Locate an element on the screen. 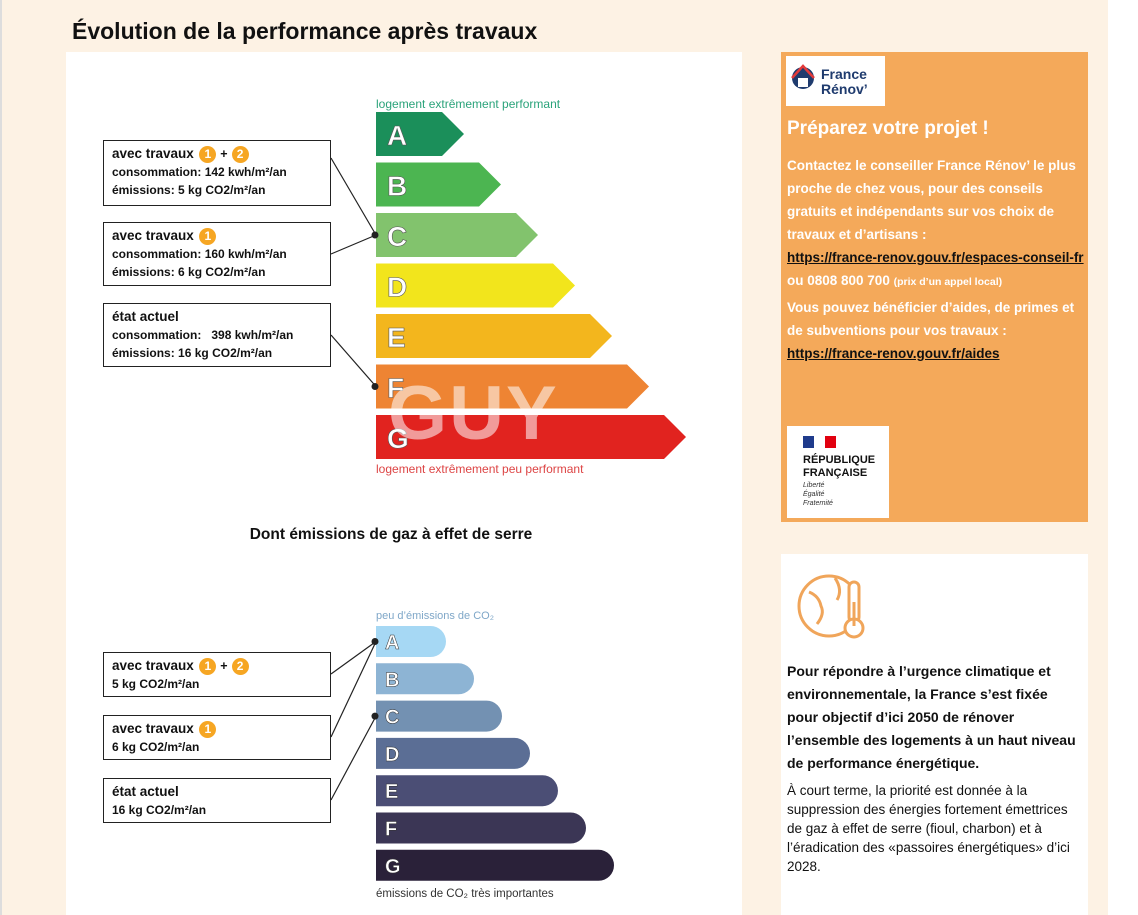  ghg-class-d-bar is located at coordinates (453, 753).